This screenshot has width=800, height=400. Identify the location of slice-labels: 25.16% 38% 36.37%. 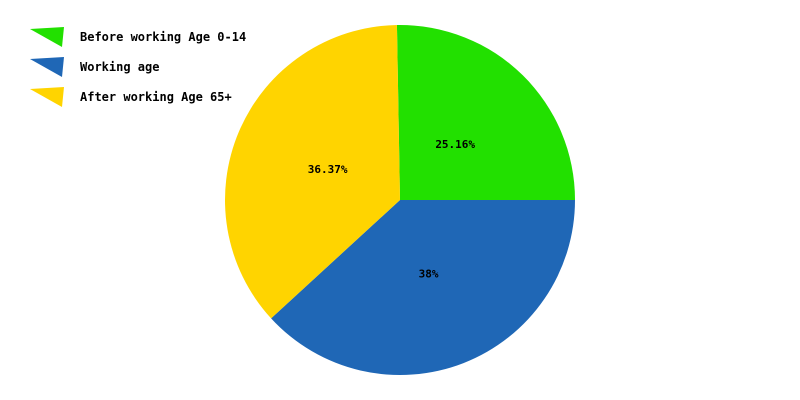
(392, 209).